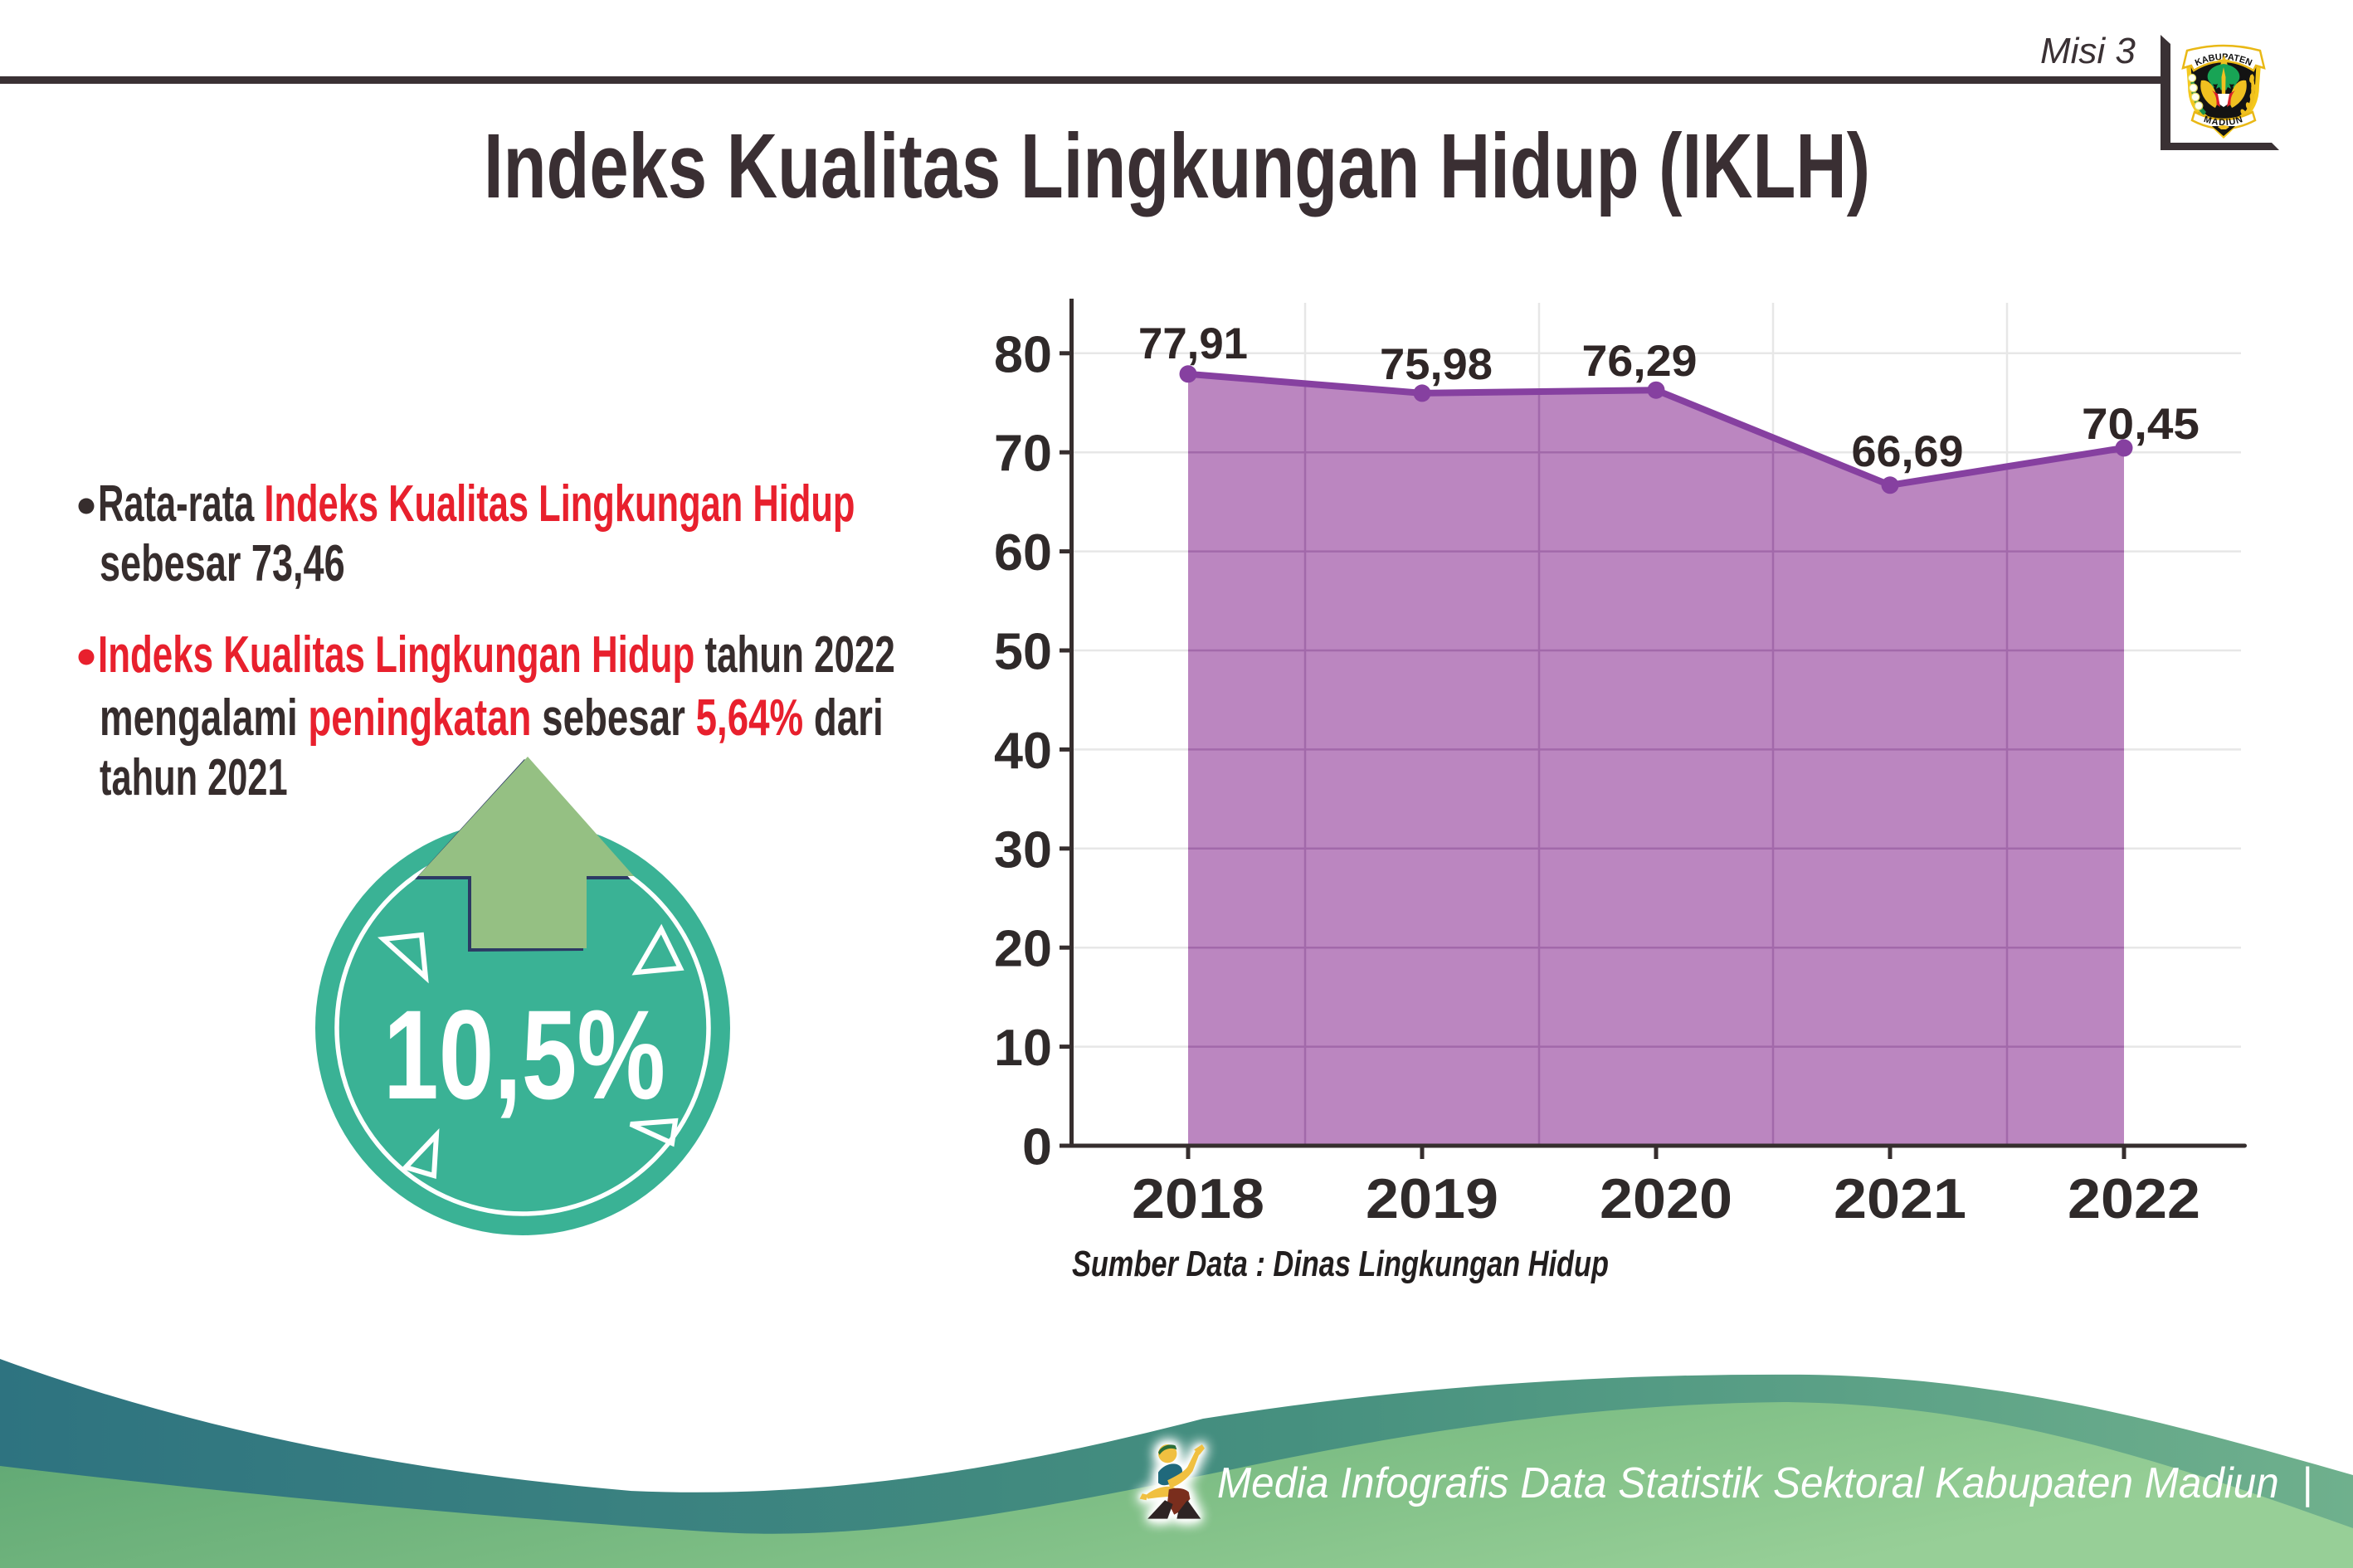  What do you see at coordinates (2134, 1198) in the screenshot?
I see `svg-text: 2022` at bounding box center [2134, 1198].